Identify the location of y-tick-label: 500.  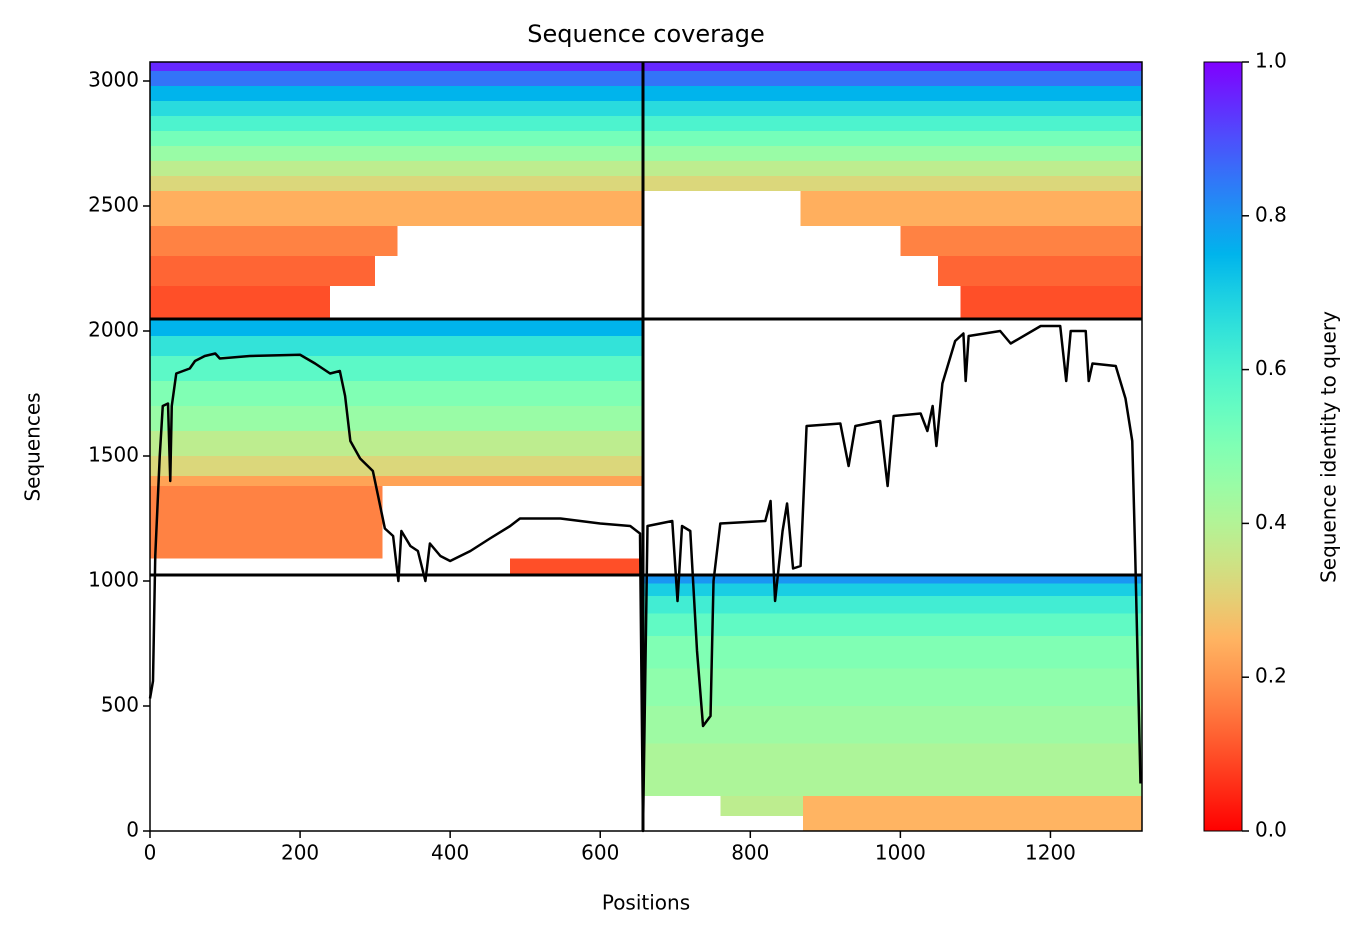
(120, 705).